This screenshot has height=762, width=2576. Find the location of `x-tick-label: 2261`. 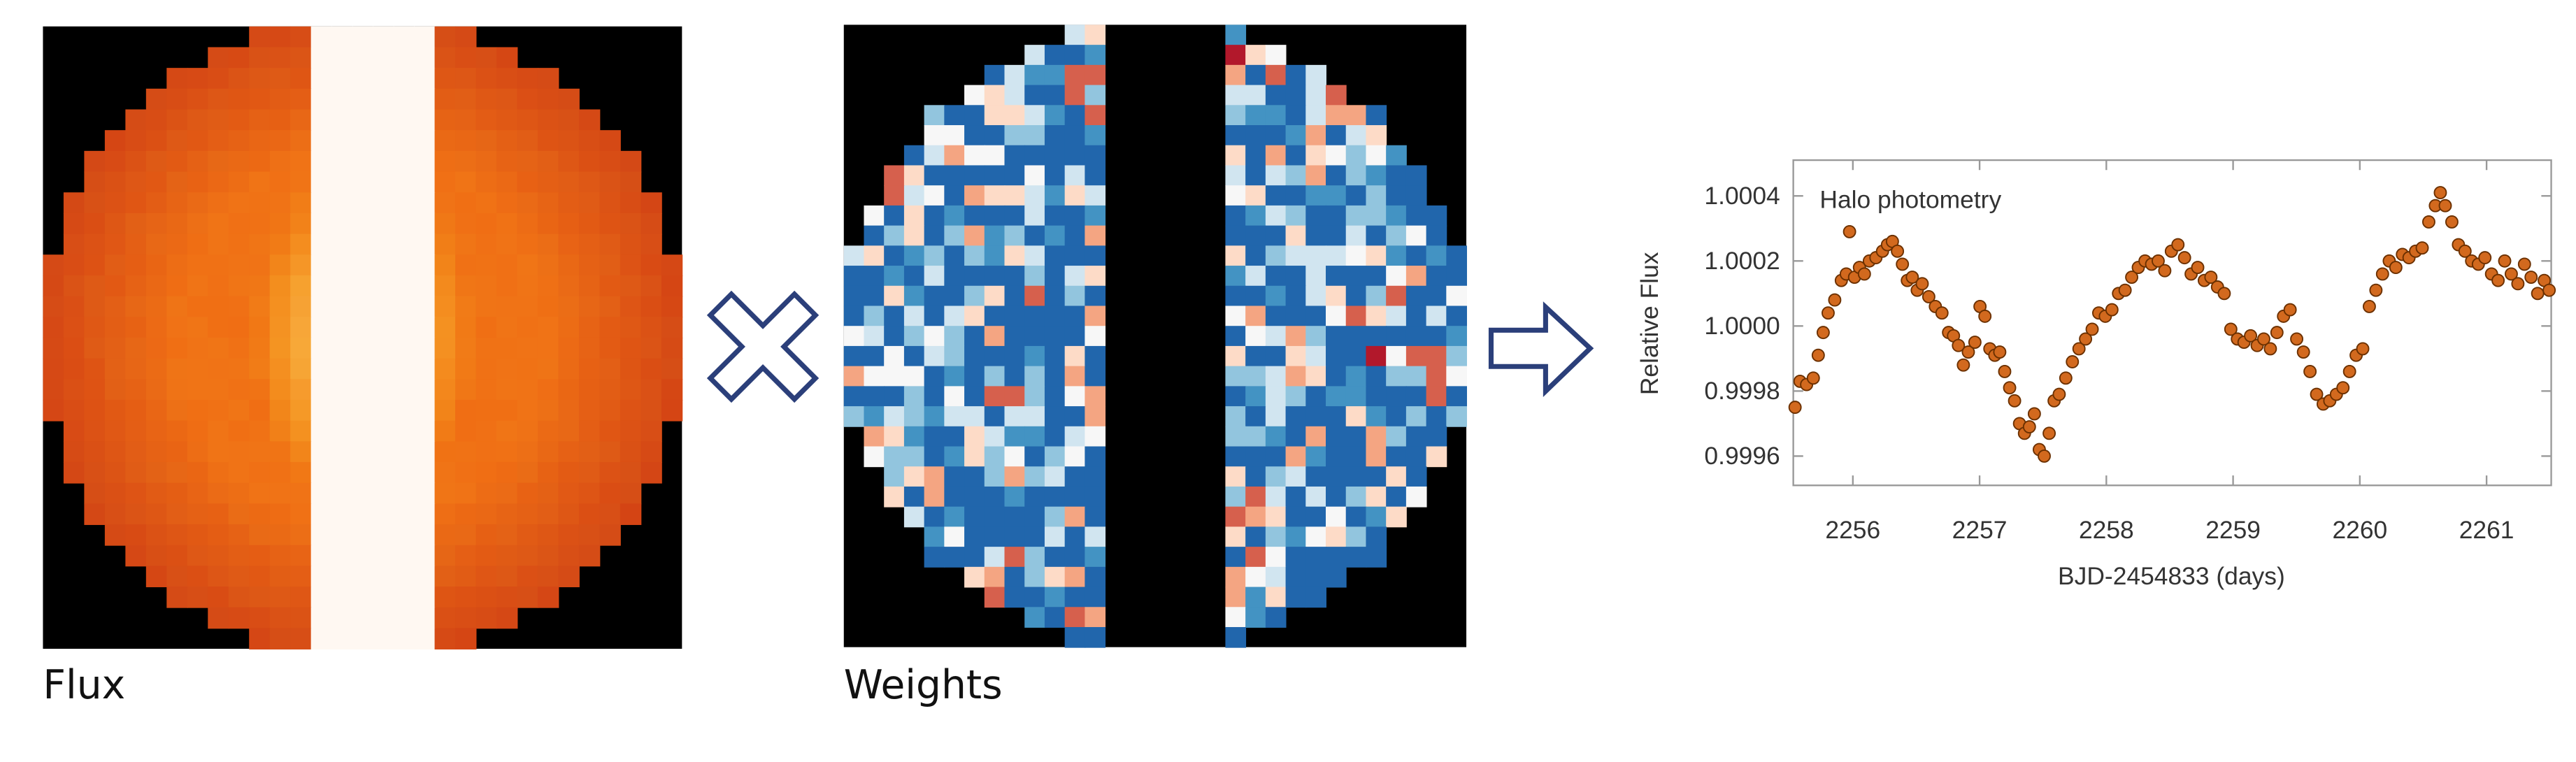

x-tick-label: 2261 is located at coordinates (2486, 530).